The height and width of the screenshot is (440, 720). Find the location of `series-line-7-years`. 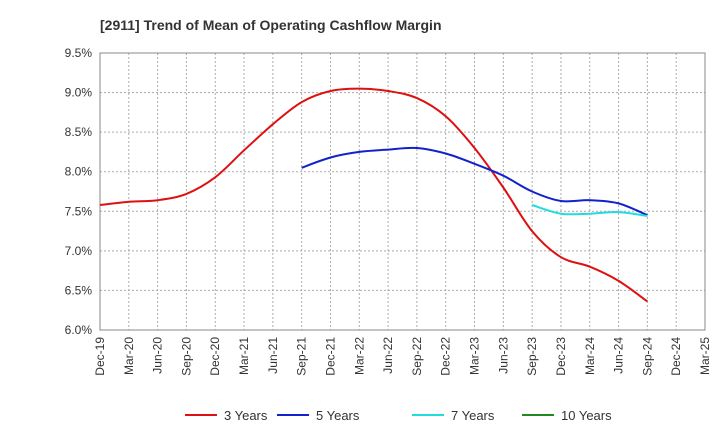

series-line-7-years is located at coordinates (589, 210).